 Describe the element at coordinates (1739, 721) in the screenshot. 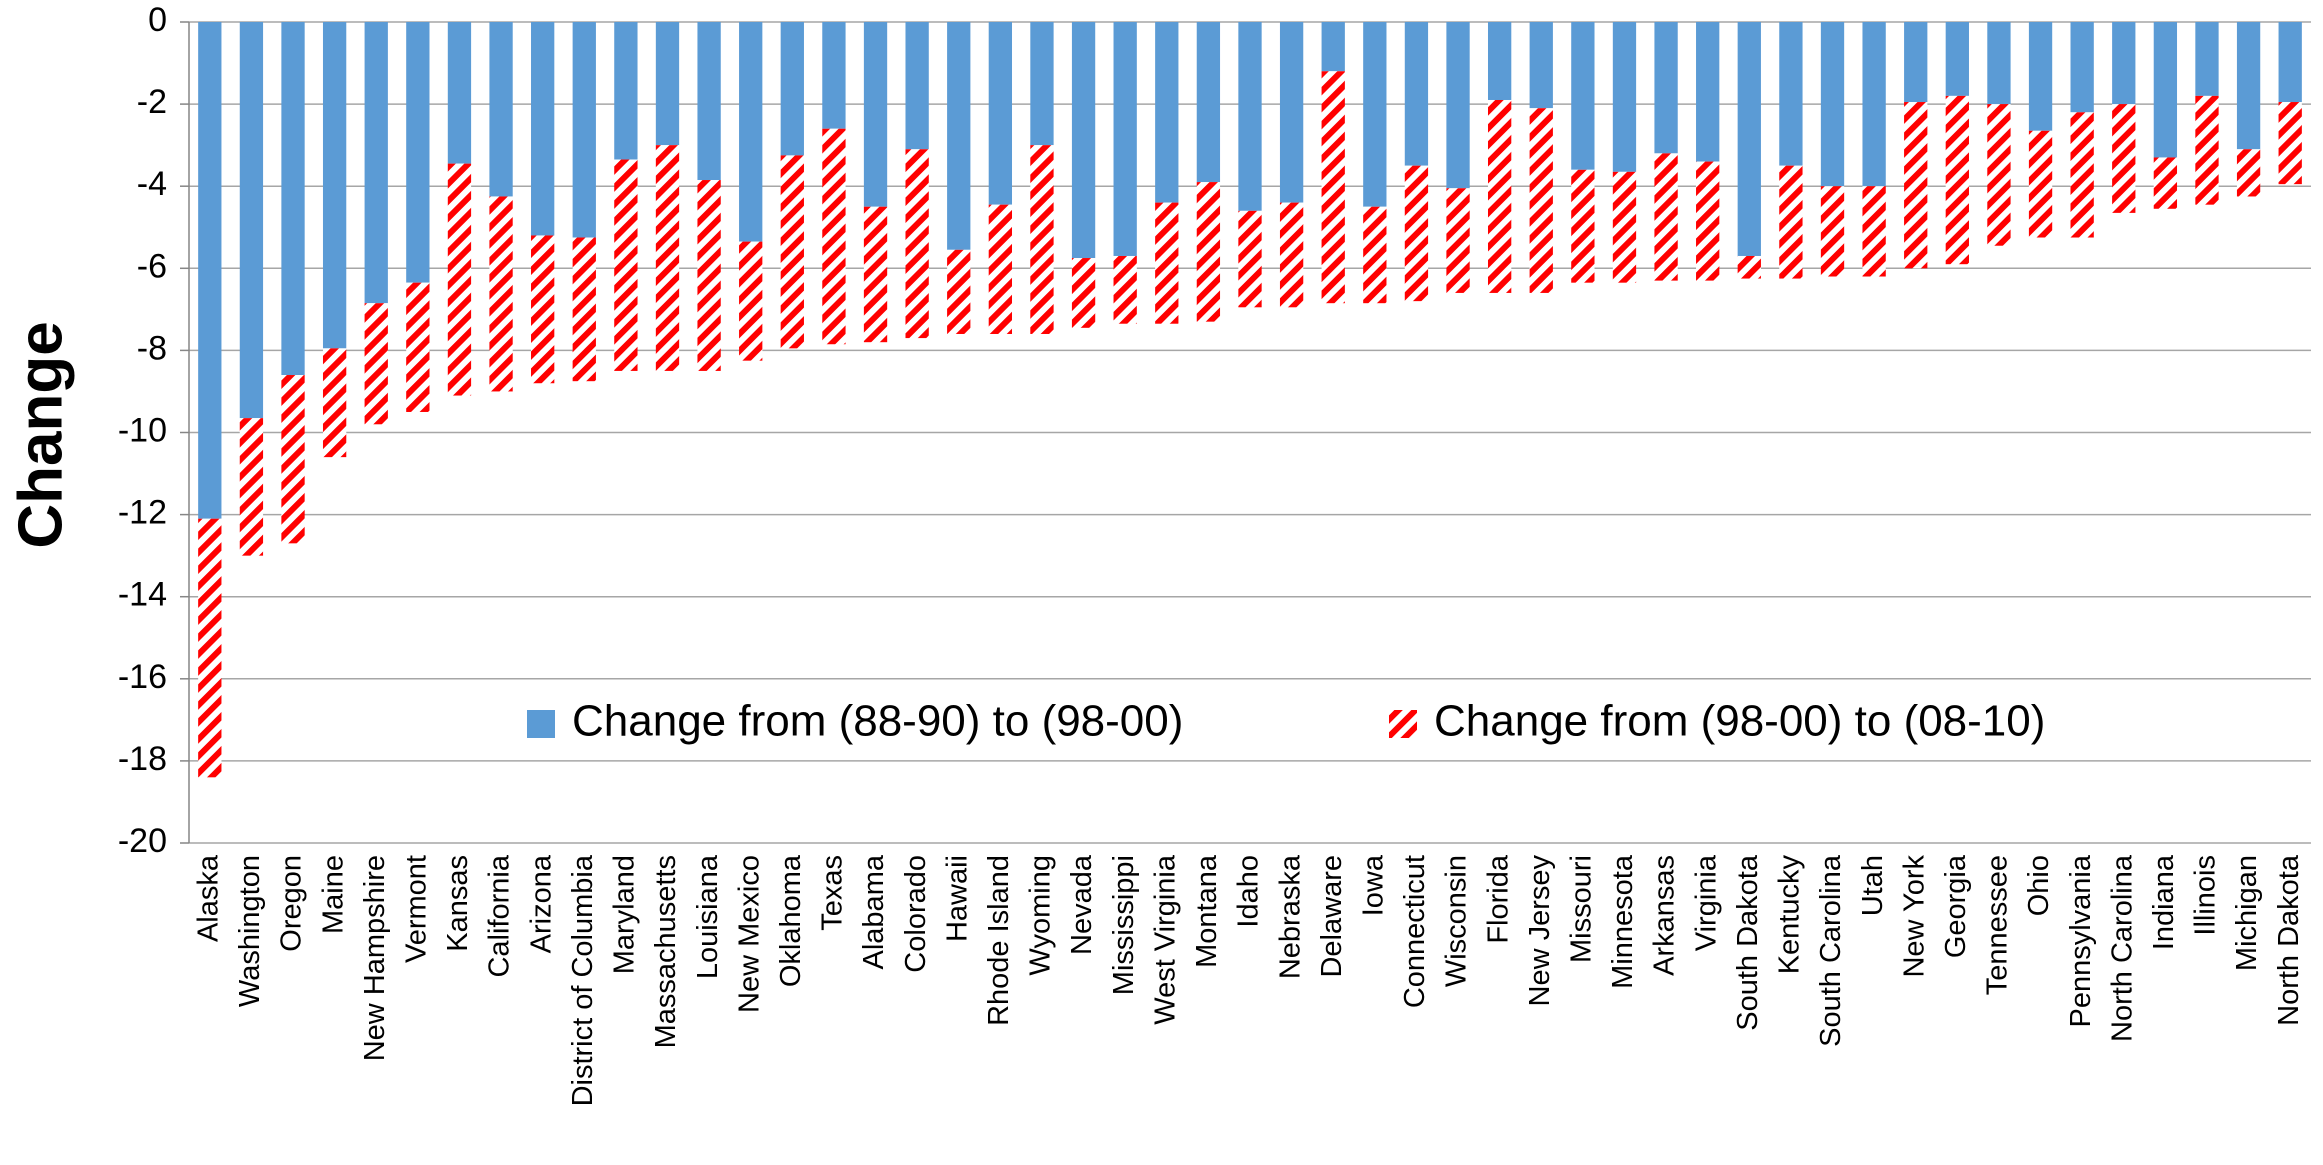

I see `legend-label: Change from (98-00) to (08-10)` at that location.